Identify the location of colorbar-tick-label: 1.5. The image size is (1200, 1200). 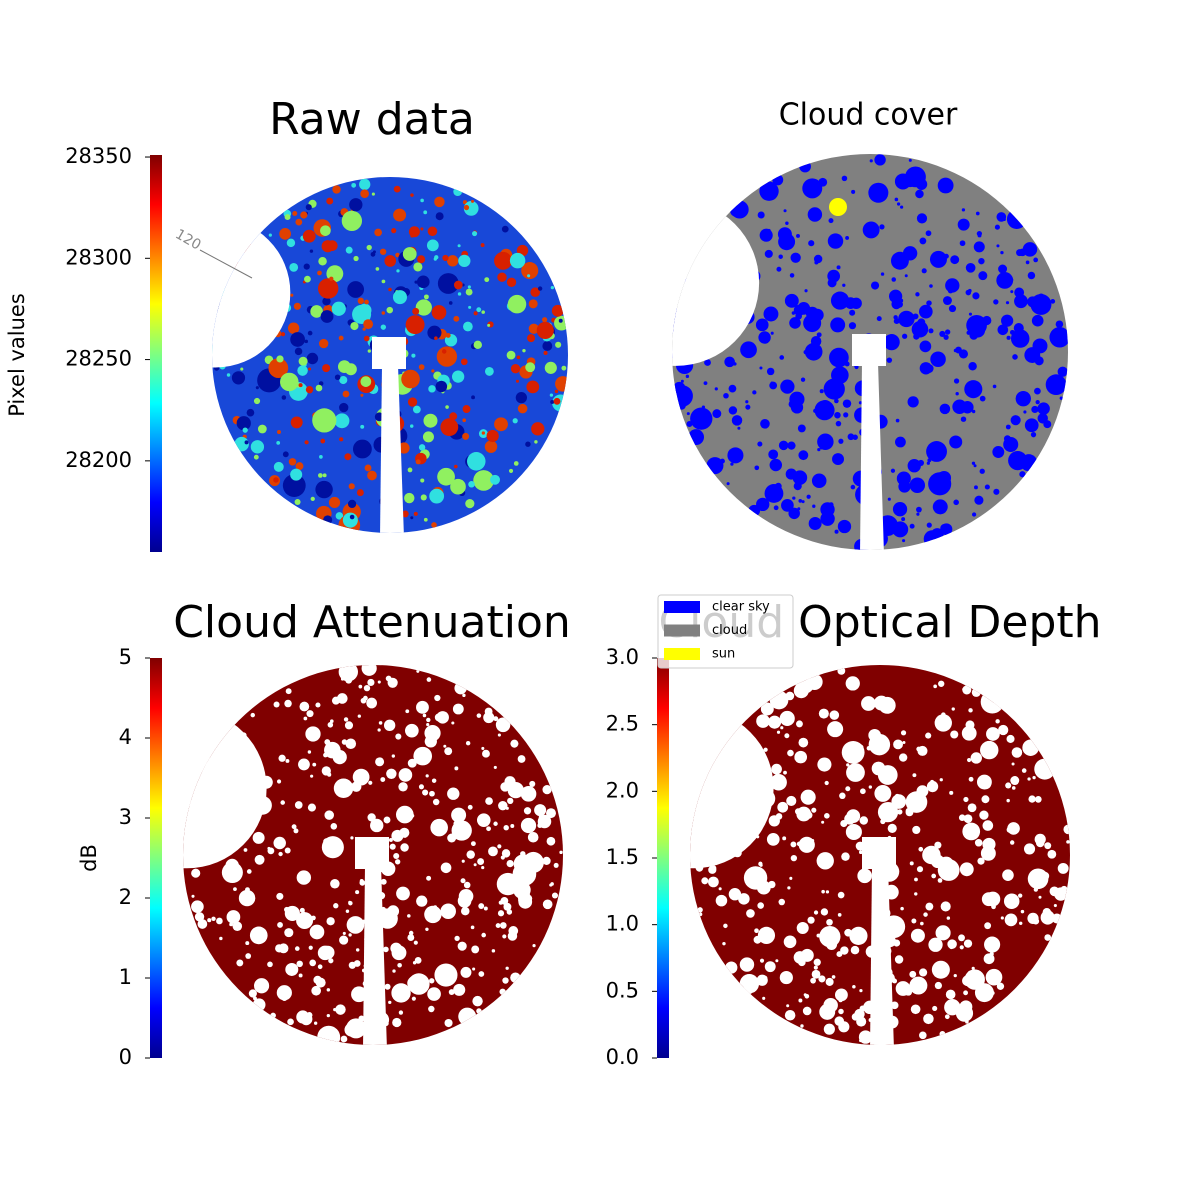
(622, 857).